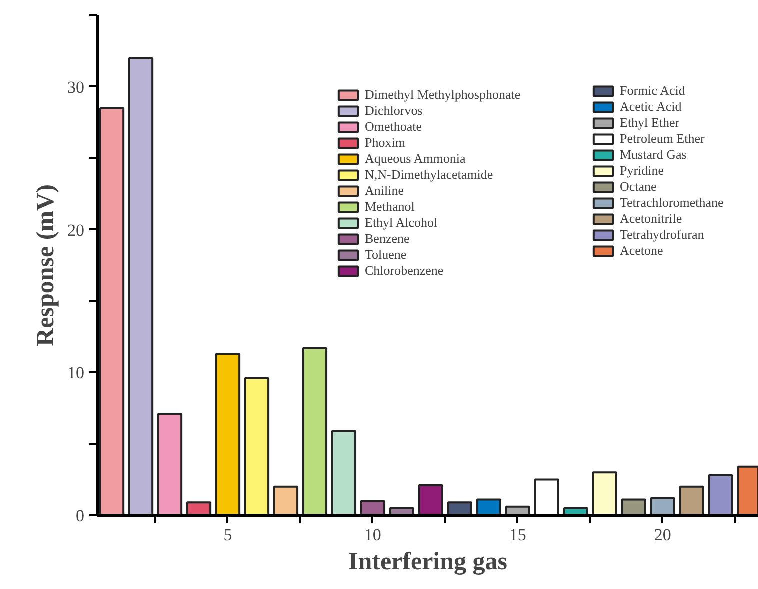  What do you see at coordinates (642, 171) in the screenshot?
I see `legend-label: Pyridine` at bounding box center [642, 171].